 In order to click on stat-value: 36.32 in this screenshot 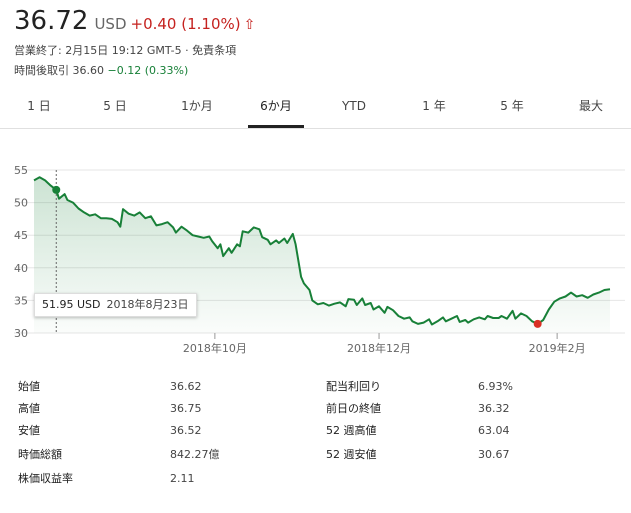, I will do `click(494, 408)`.